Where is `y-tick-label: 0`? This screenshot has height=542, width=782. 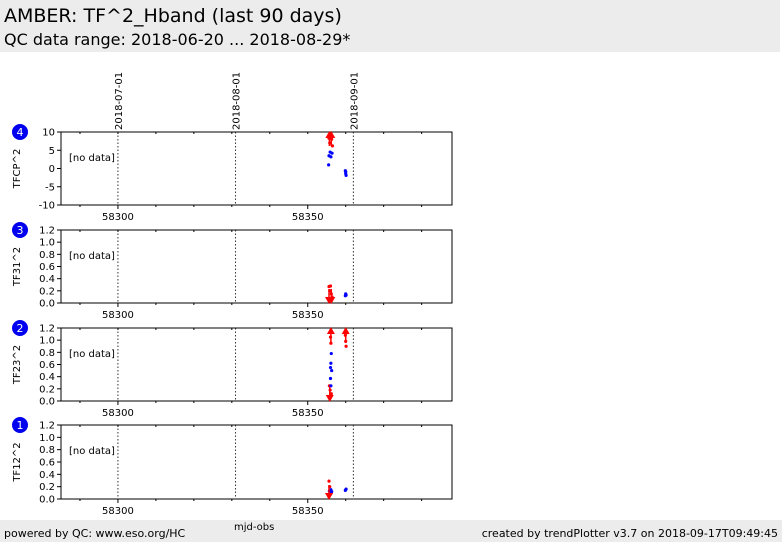 y-tick-label: 0 is located at coordinates (52, 169).